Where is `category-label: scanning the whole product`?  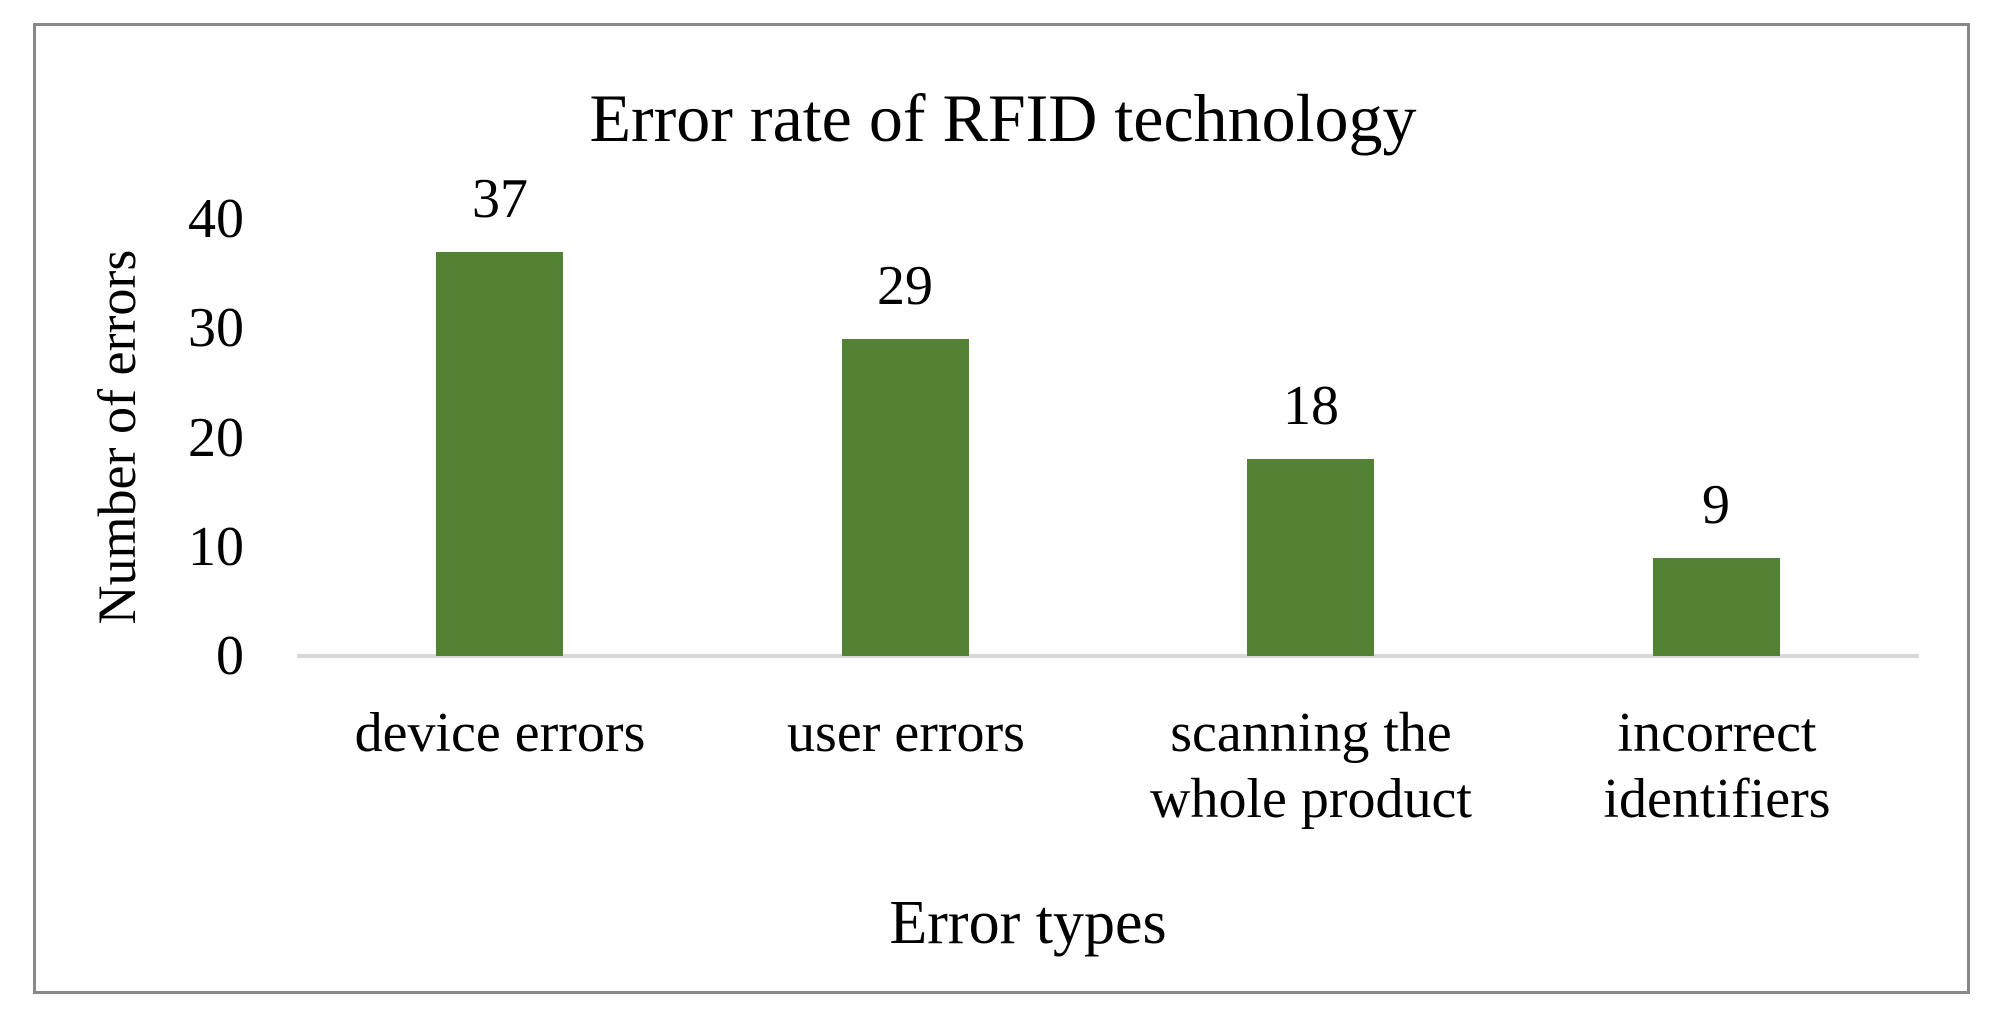 category-label: scanning the whole product is located at coordinates (1311, 766).